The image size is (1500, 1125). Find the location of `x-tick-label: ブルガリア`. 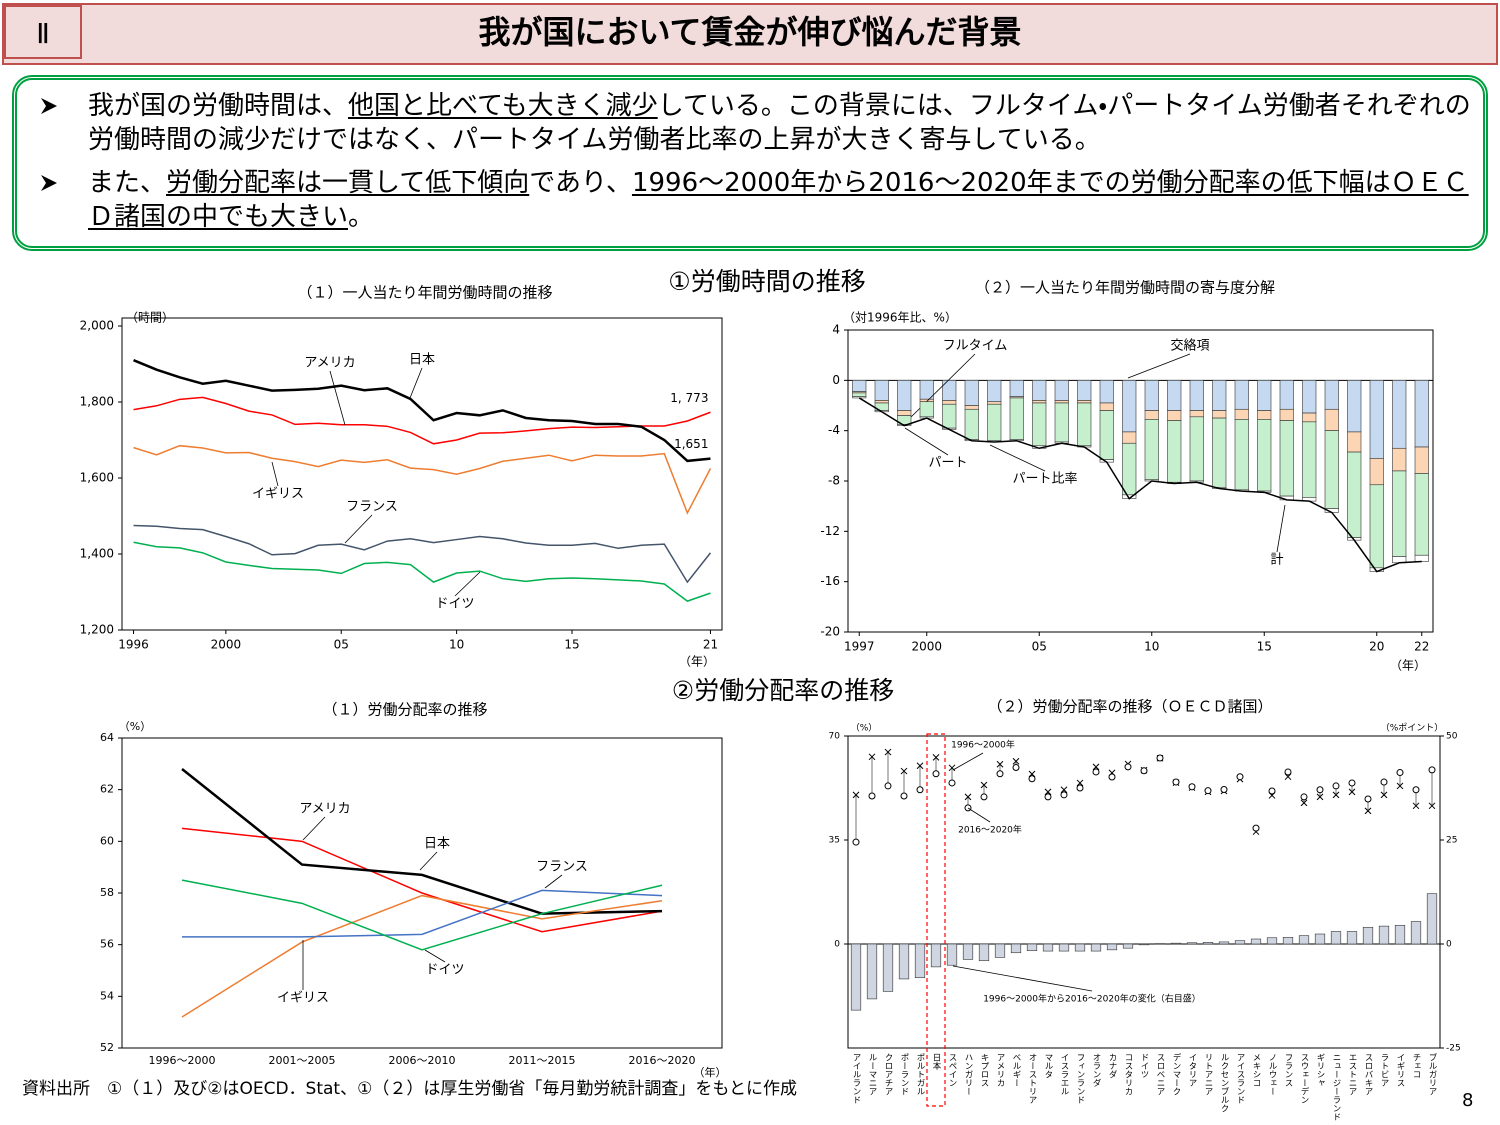

x-tick-label: ブルガリア is located at coordinates (1432, 1073).